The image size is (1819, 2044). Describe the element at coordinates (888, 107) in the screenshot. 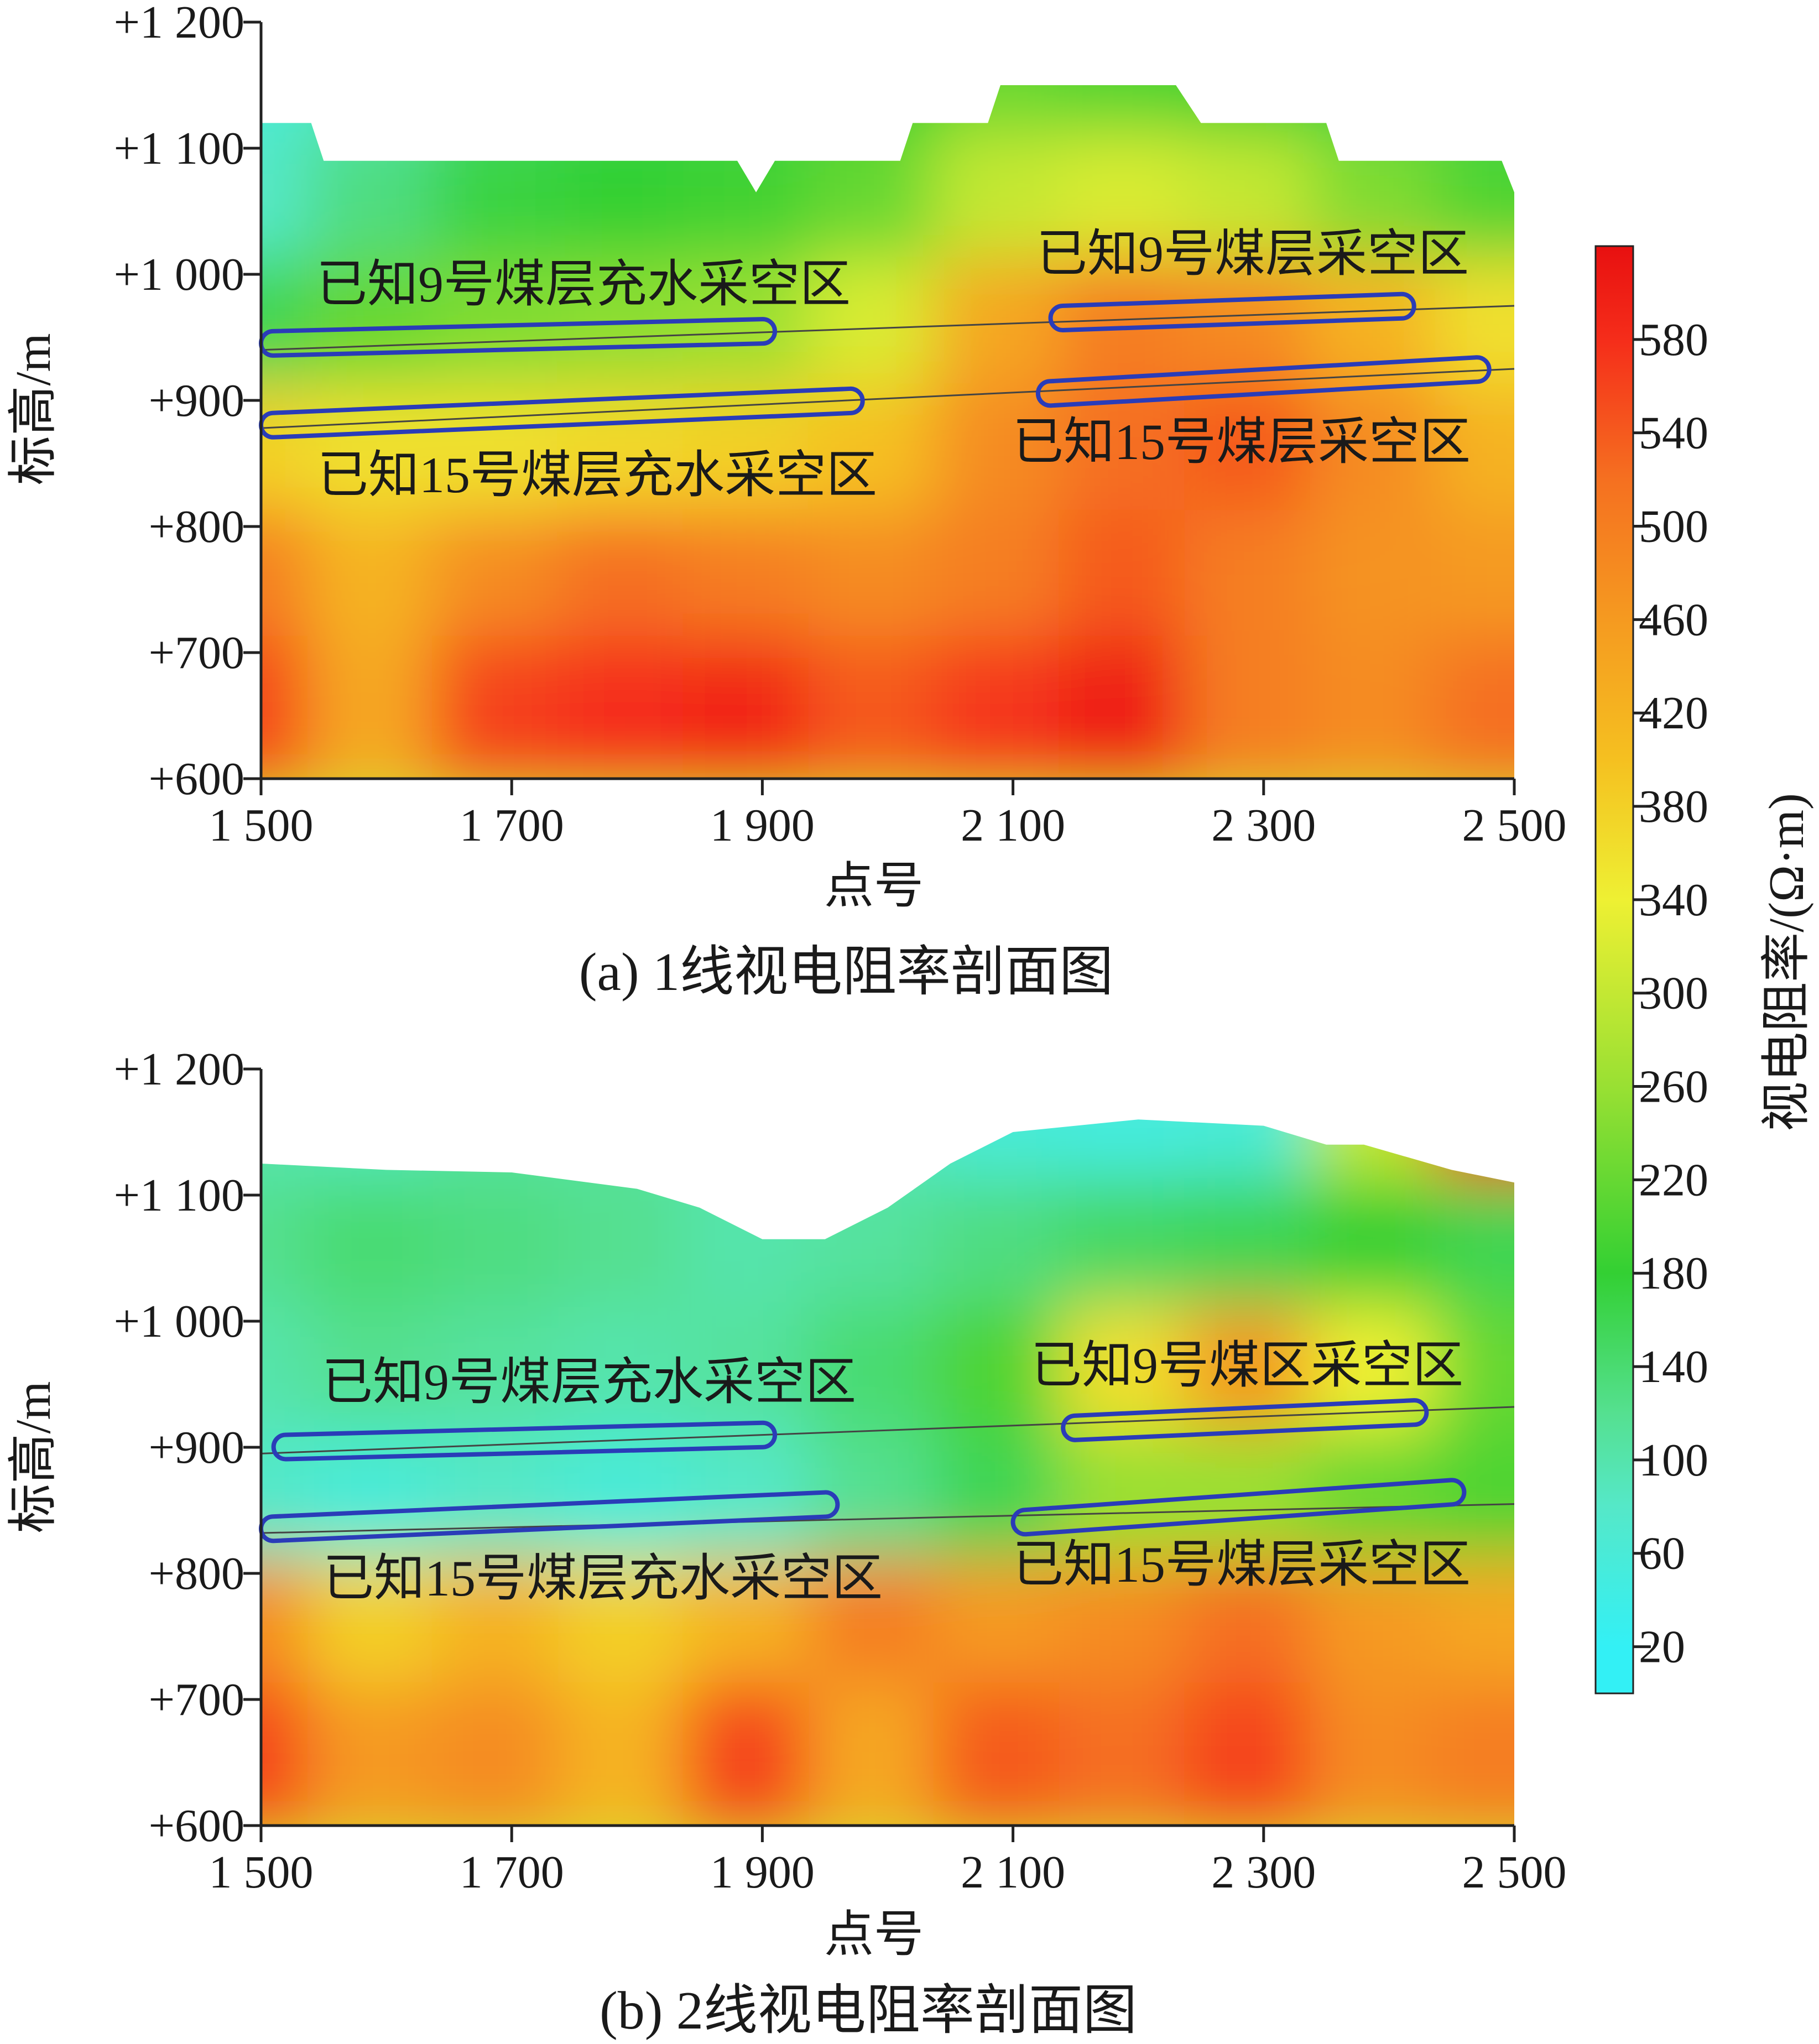

I see `terrain-mask-a` at that location.